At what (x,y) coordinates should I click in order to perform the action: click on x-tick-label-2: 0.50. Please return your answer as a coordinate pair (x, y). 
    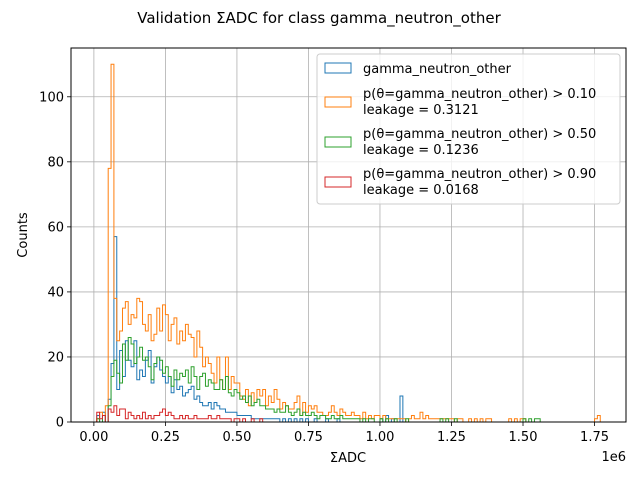
    Looking at the image, I should click on (236, 437).